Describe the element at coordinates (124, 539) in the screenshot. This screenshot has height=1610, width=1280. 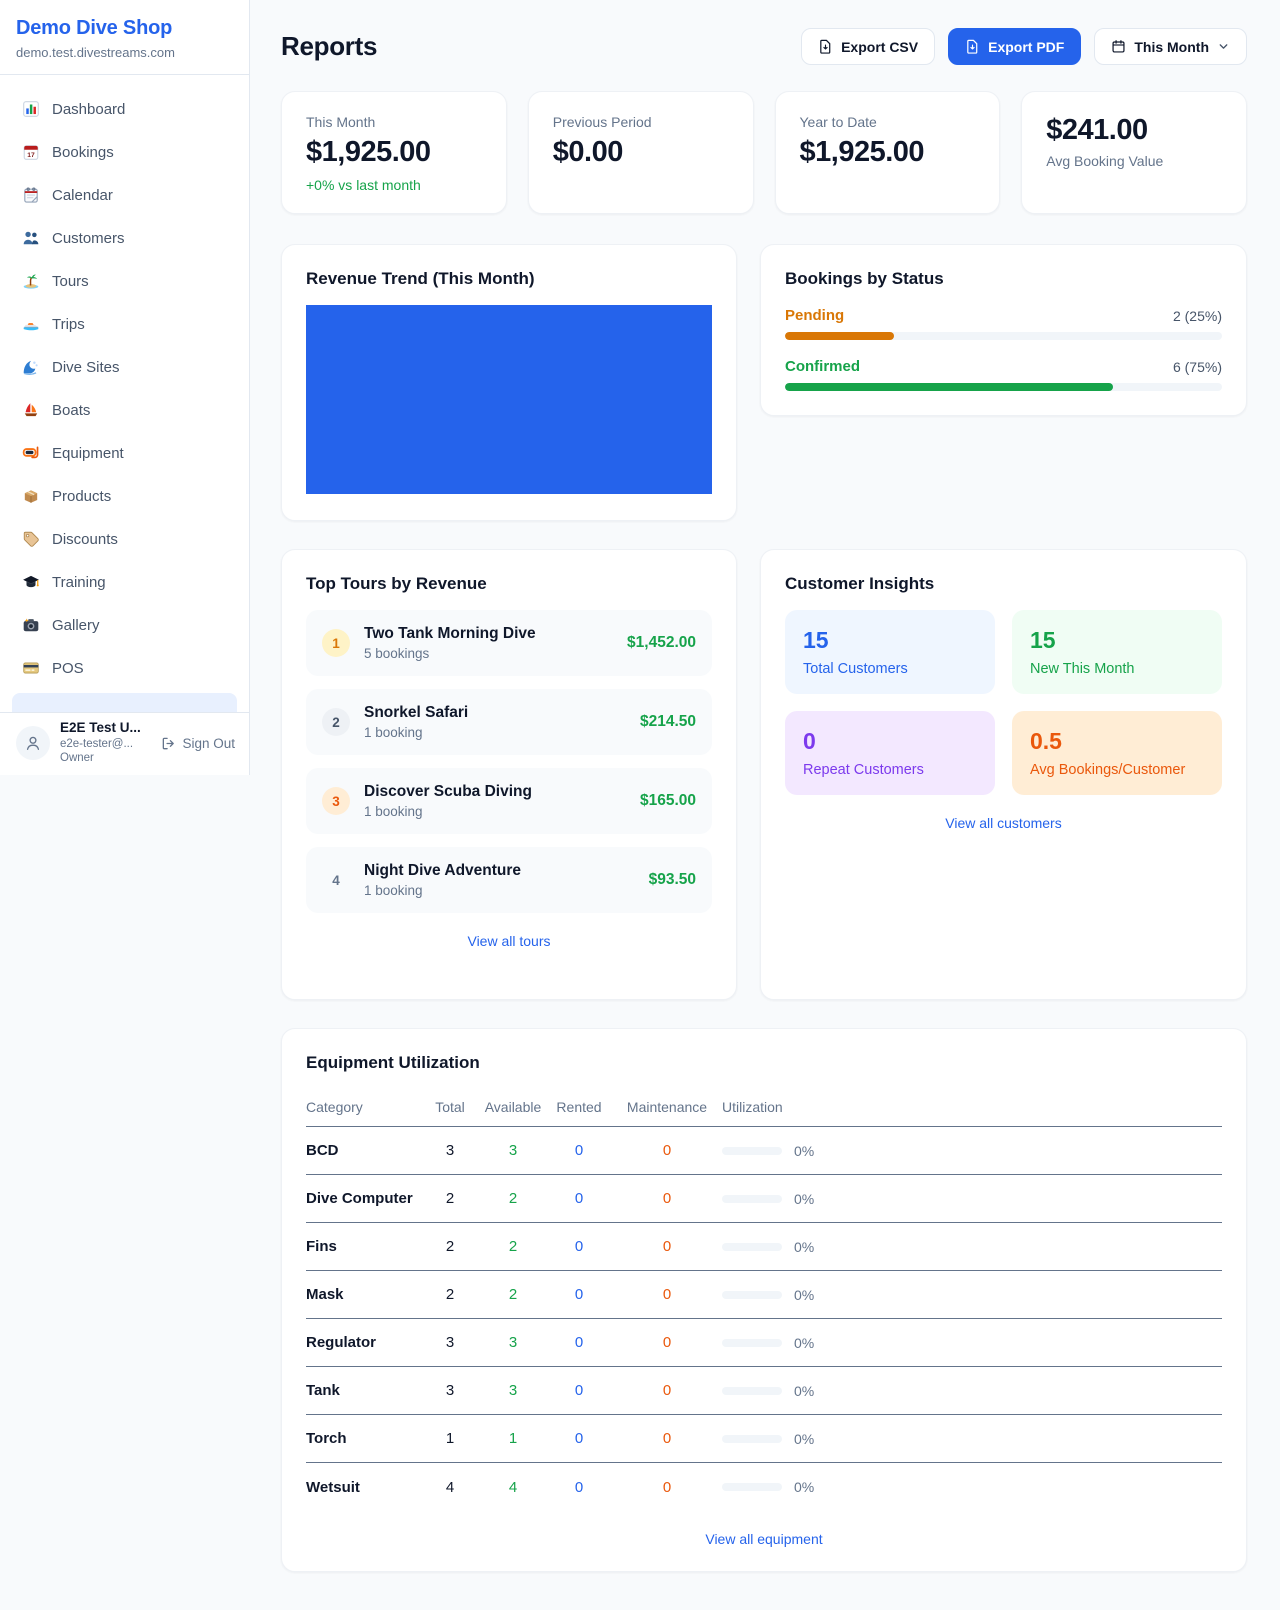
I see `sidebar-item-discounts: Discounts` at that location.